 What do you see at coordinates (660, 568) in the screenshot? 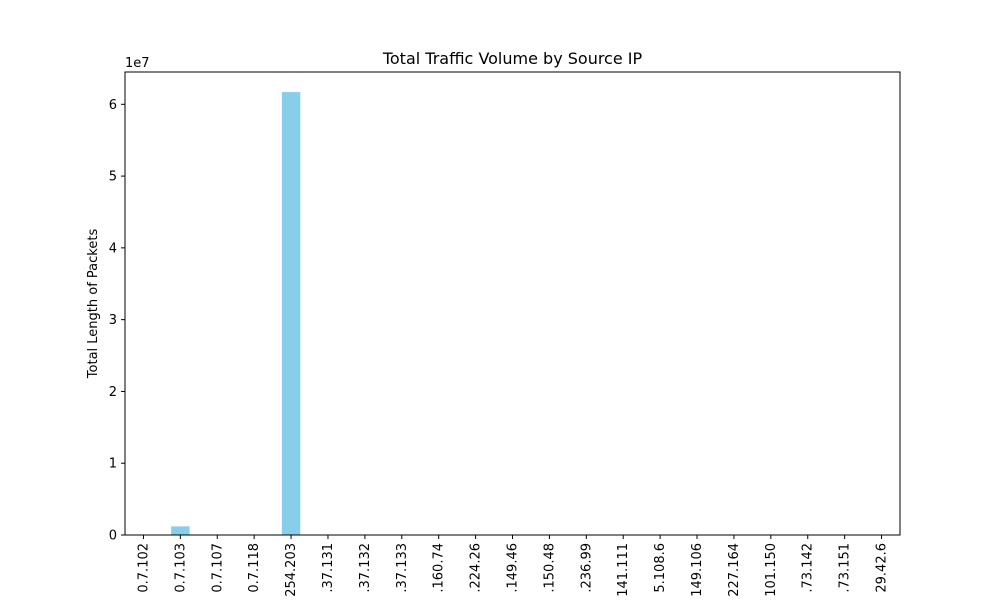
I see `x-tick-label-14: 5.108.6` at bounding box center [660, 568].